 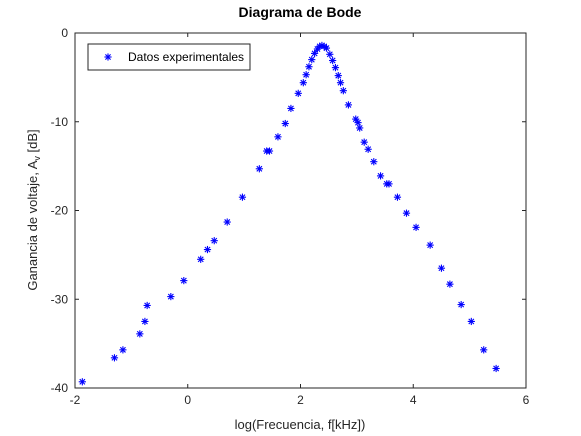 I want to click on legend-box, so click(x=169, y=57).